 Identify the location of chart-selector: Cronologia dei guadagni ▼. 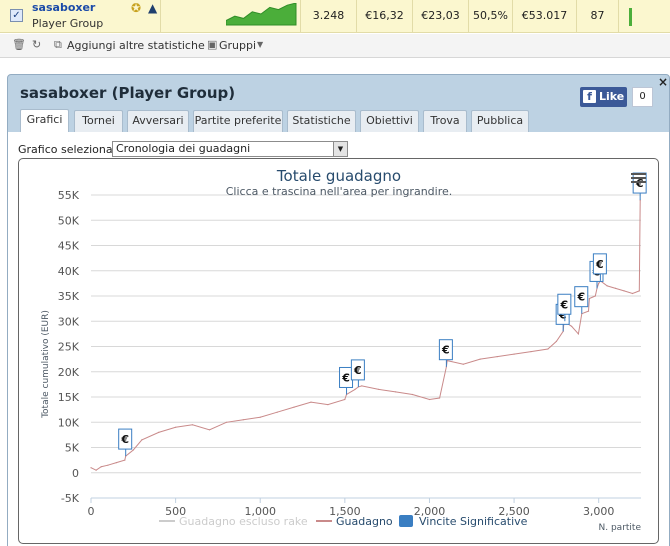
(230, 149).